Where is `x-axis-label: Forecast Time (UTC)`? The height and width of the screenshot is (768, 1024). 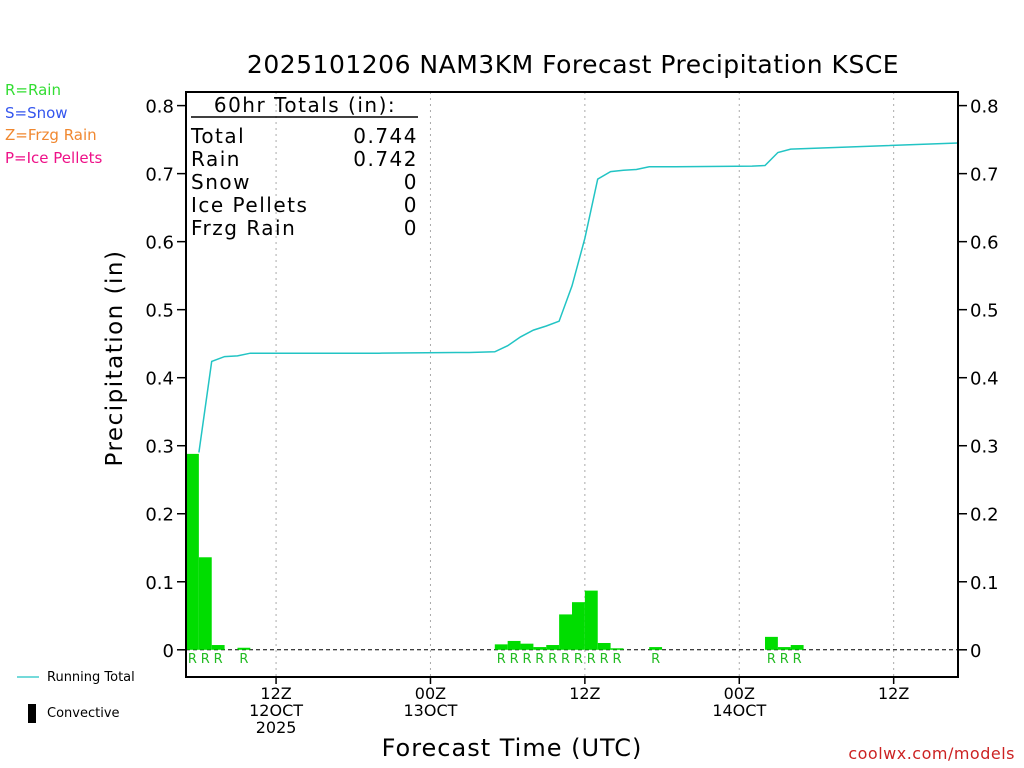
x-axis-label: Forecast Time (UTC) is located at coordinates (512, 748).